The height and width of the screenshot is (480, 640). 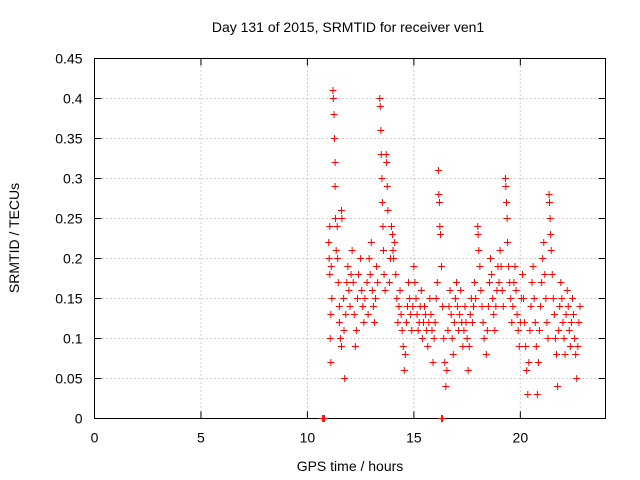 What do you see at coordinates (14, 238) in the screenshot?
I see `y-axis-label: SRMTID / TECUs` at bounding box center [14, 238].